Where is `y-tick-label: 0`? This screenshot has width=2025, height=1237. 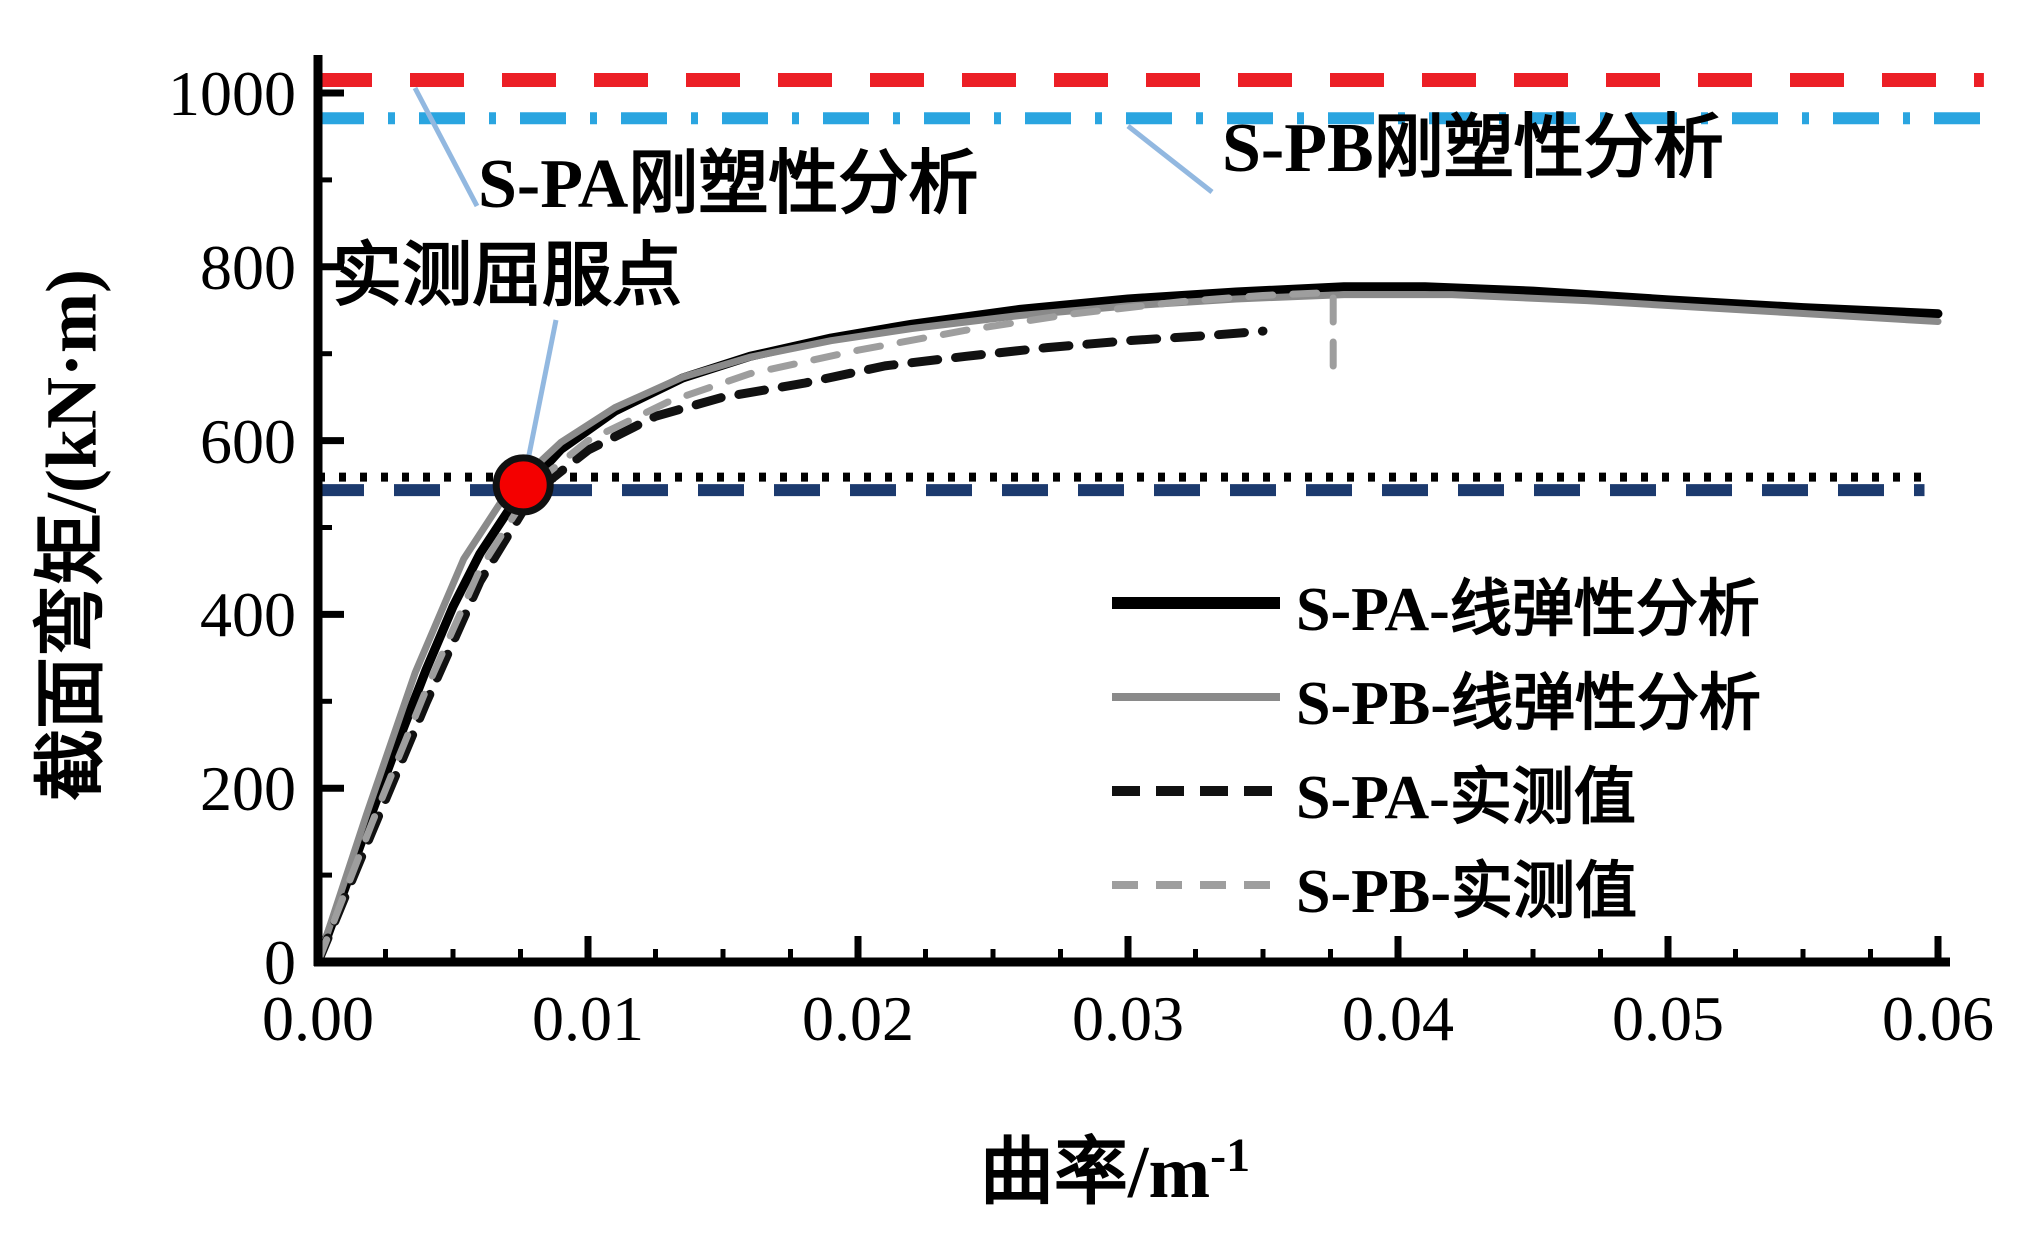 y-tick-label: 0 is located at coordinates (280, 962).